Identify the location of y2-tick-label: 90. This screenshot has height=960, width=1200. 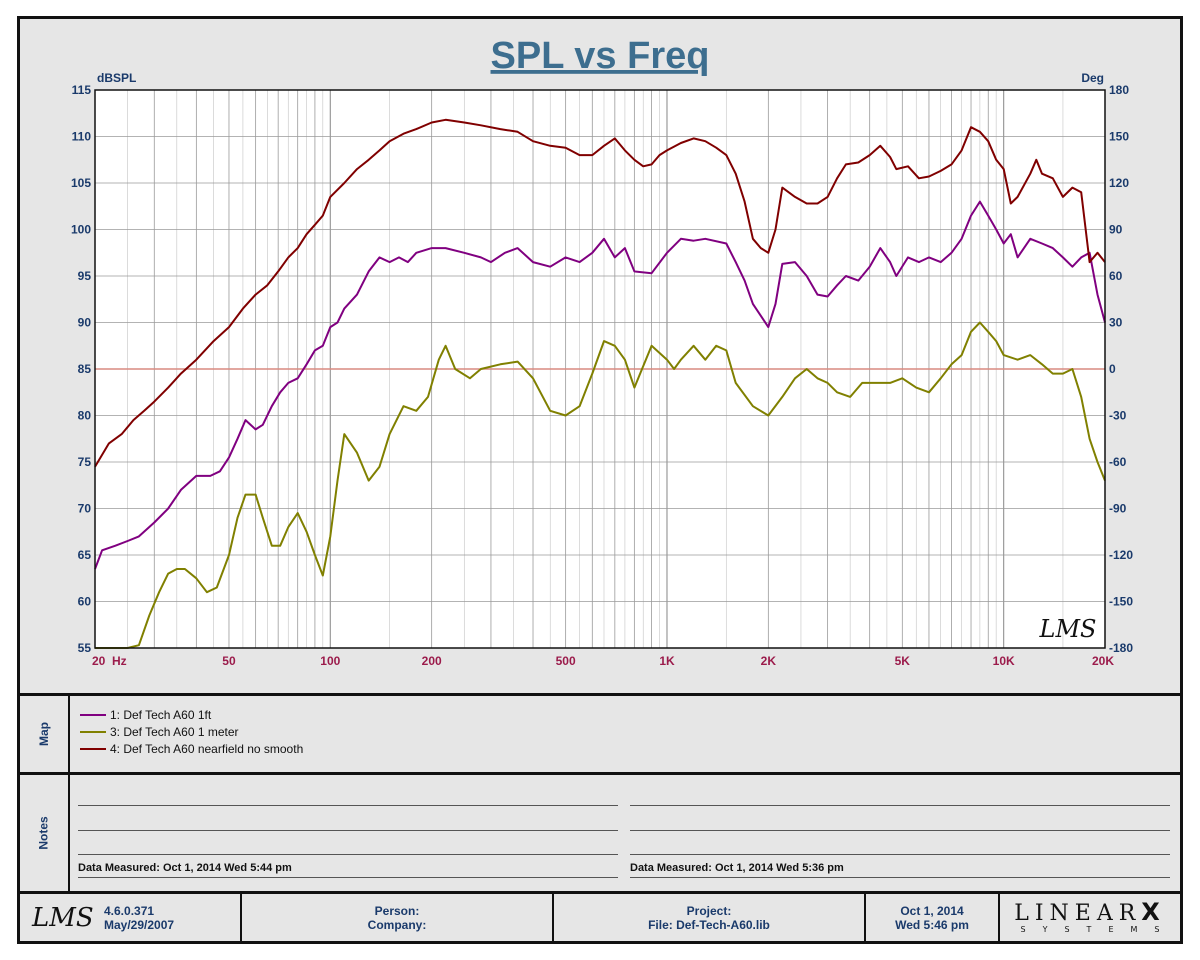
(1116, 230).